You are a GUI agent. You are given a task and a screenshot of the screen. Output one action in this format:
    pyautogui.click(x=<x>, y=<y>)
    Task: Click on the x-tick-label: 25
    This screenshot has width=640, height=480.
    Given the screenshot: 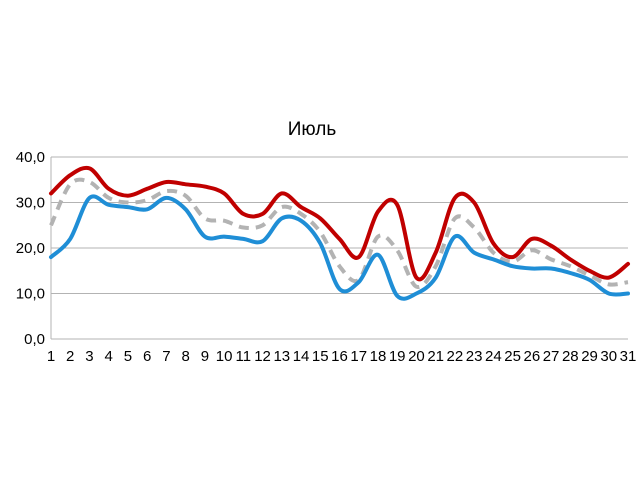 What is the action you would take?
    pyautogui.click(x=512, y=356)
    